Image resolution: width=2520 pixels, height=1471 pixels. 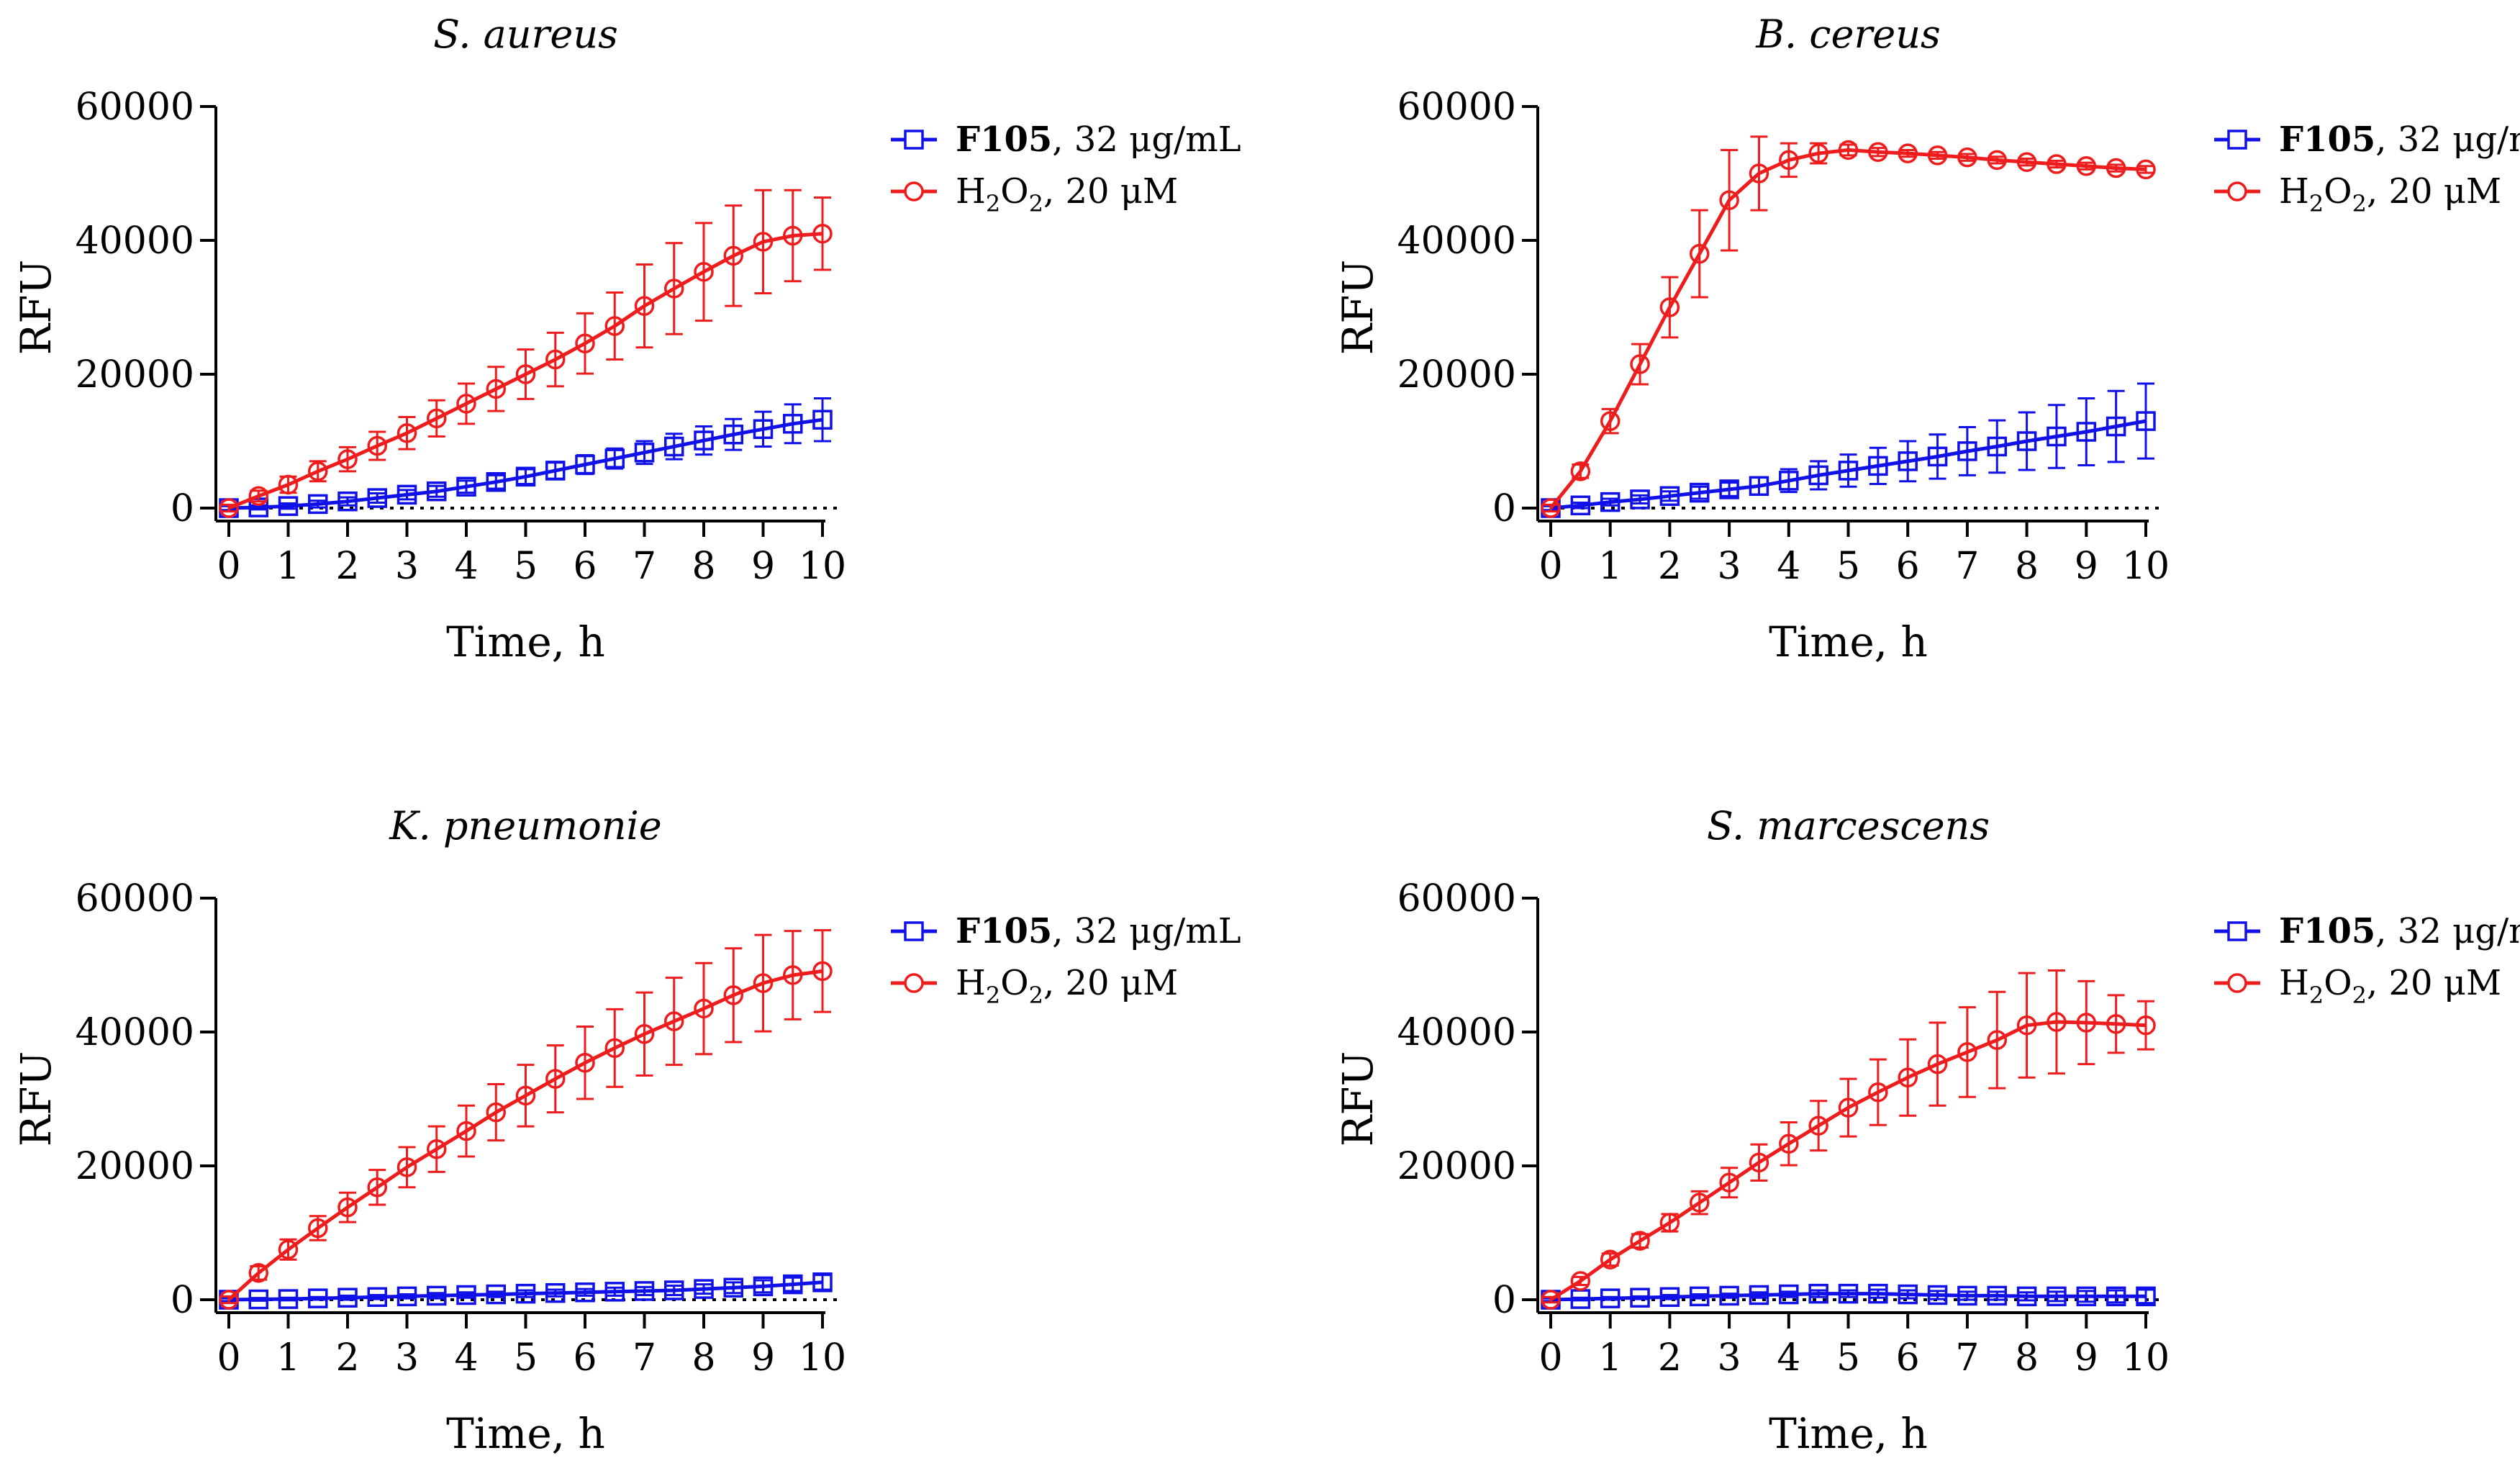 What do you see at coordinates (1788, 1358) in the screenshot?
I see `x-tick-label: 4` at bounding box center [1788, 1358].